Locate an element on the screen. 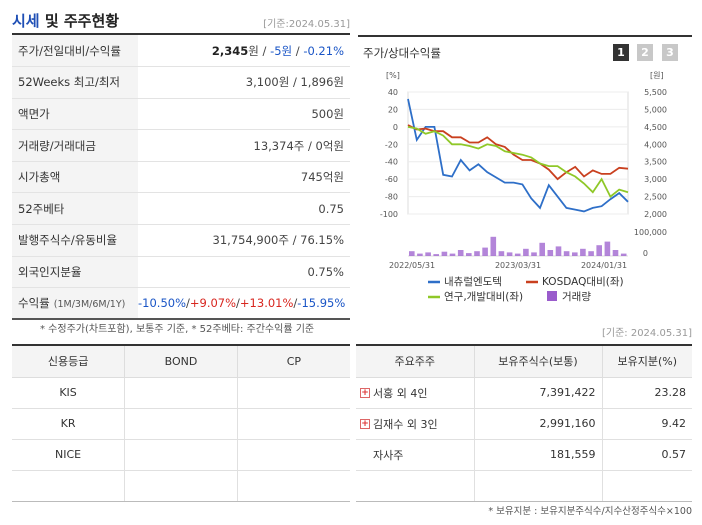 The image size is (702, 525). credit-row: NICE is located at coordinates (181, 455).